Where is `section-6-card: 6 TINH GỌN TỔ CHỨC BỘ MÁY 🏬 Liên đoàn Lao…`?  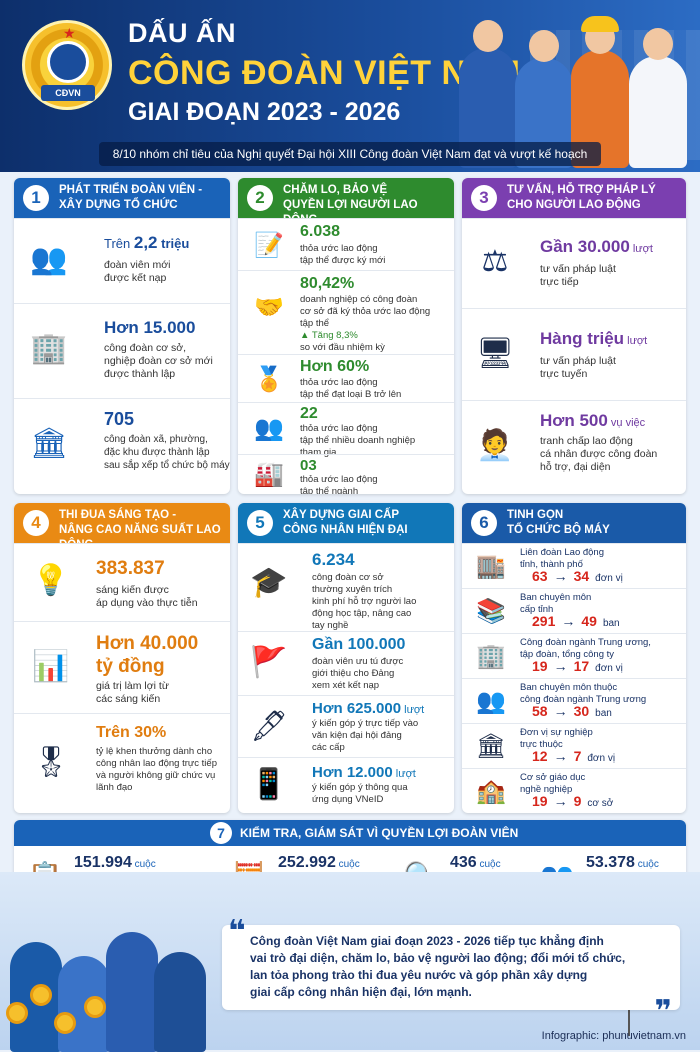 section-6-card: 6 TINH GỌN TỔ CHỨC BỘ MÁY 🏬 Liên đoàn Lao… is located at coordinates (574, 658).